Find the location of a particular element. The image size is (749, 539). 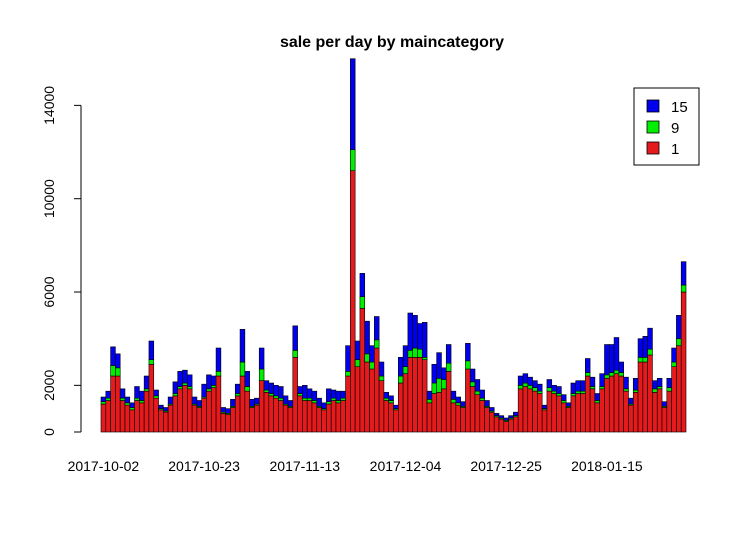

legend-label-15: 15 is located at coordinates (679, 107).